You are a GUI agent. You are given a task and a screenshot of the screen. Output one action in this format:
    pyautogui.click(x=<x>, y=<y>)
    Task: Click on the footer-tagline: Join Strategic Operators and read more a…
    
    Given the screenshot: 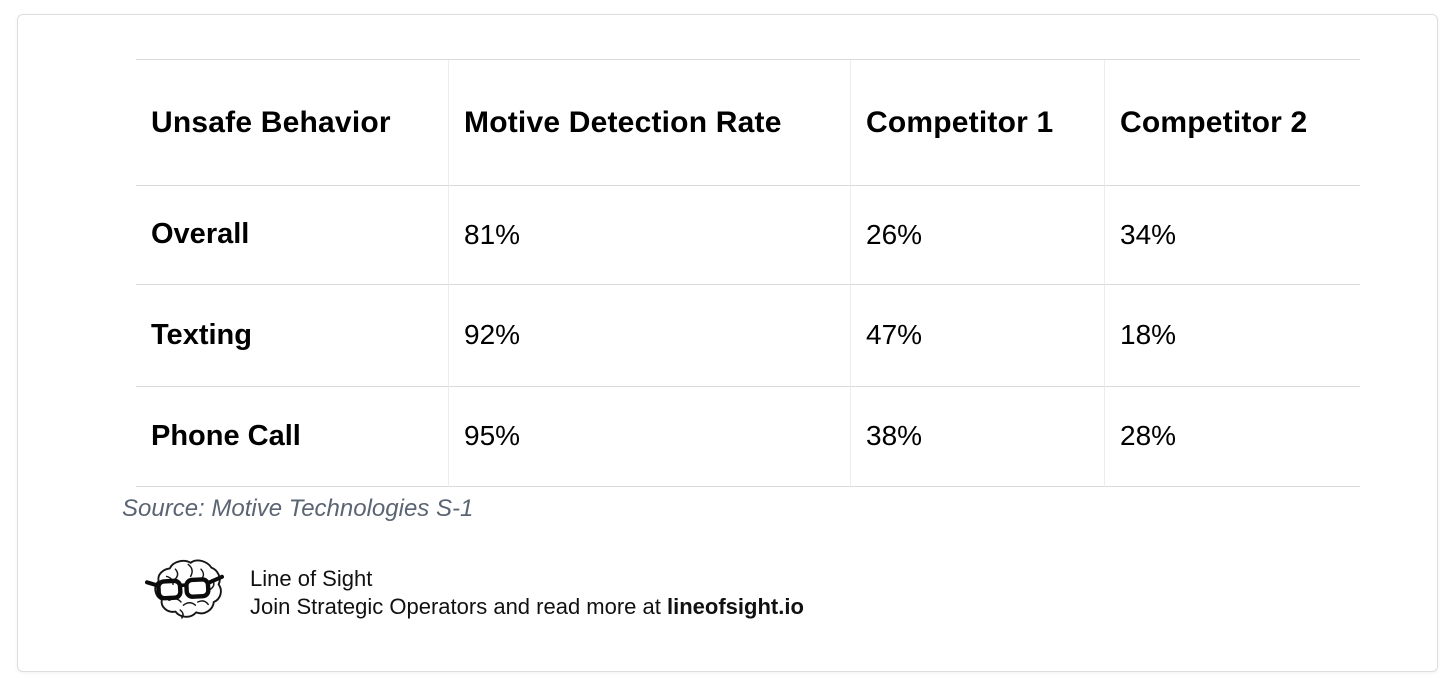 What is the action you would take?
    pyautogui.click(x=527, y=607)
    